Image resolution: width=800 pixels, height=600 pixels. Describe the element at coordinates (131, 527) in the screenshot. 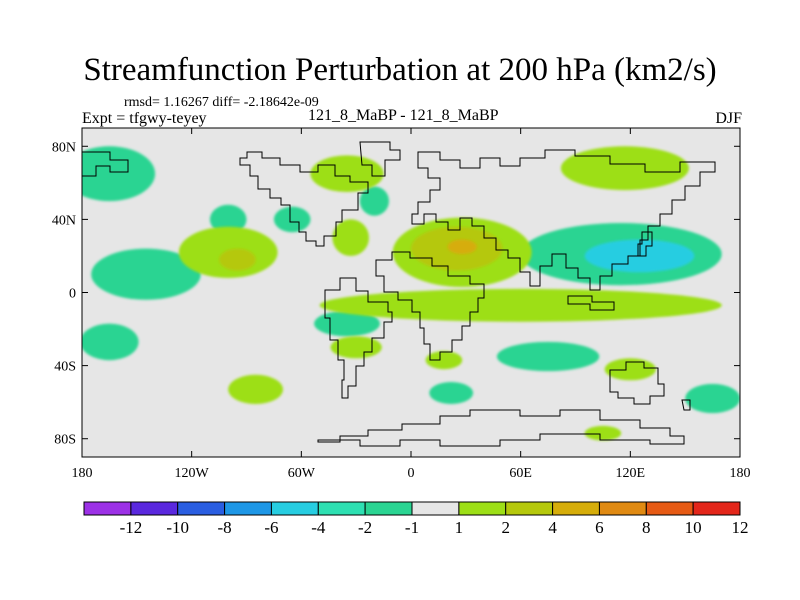

I see `colorbar-label: -12` at that location.